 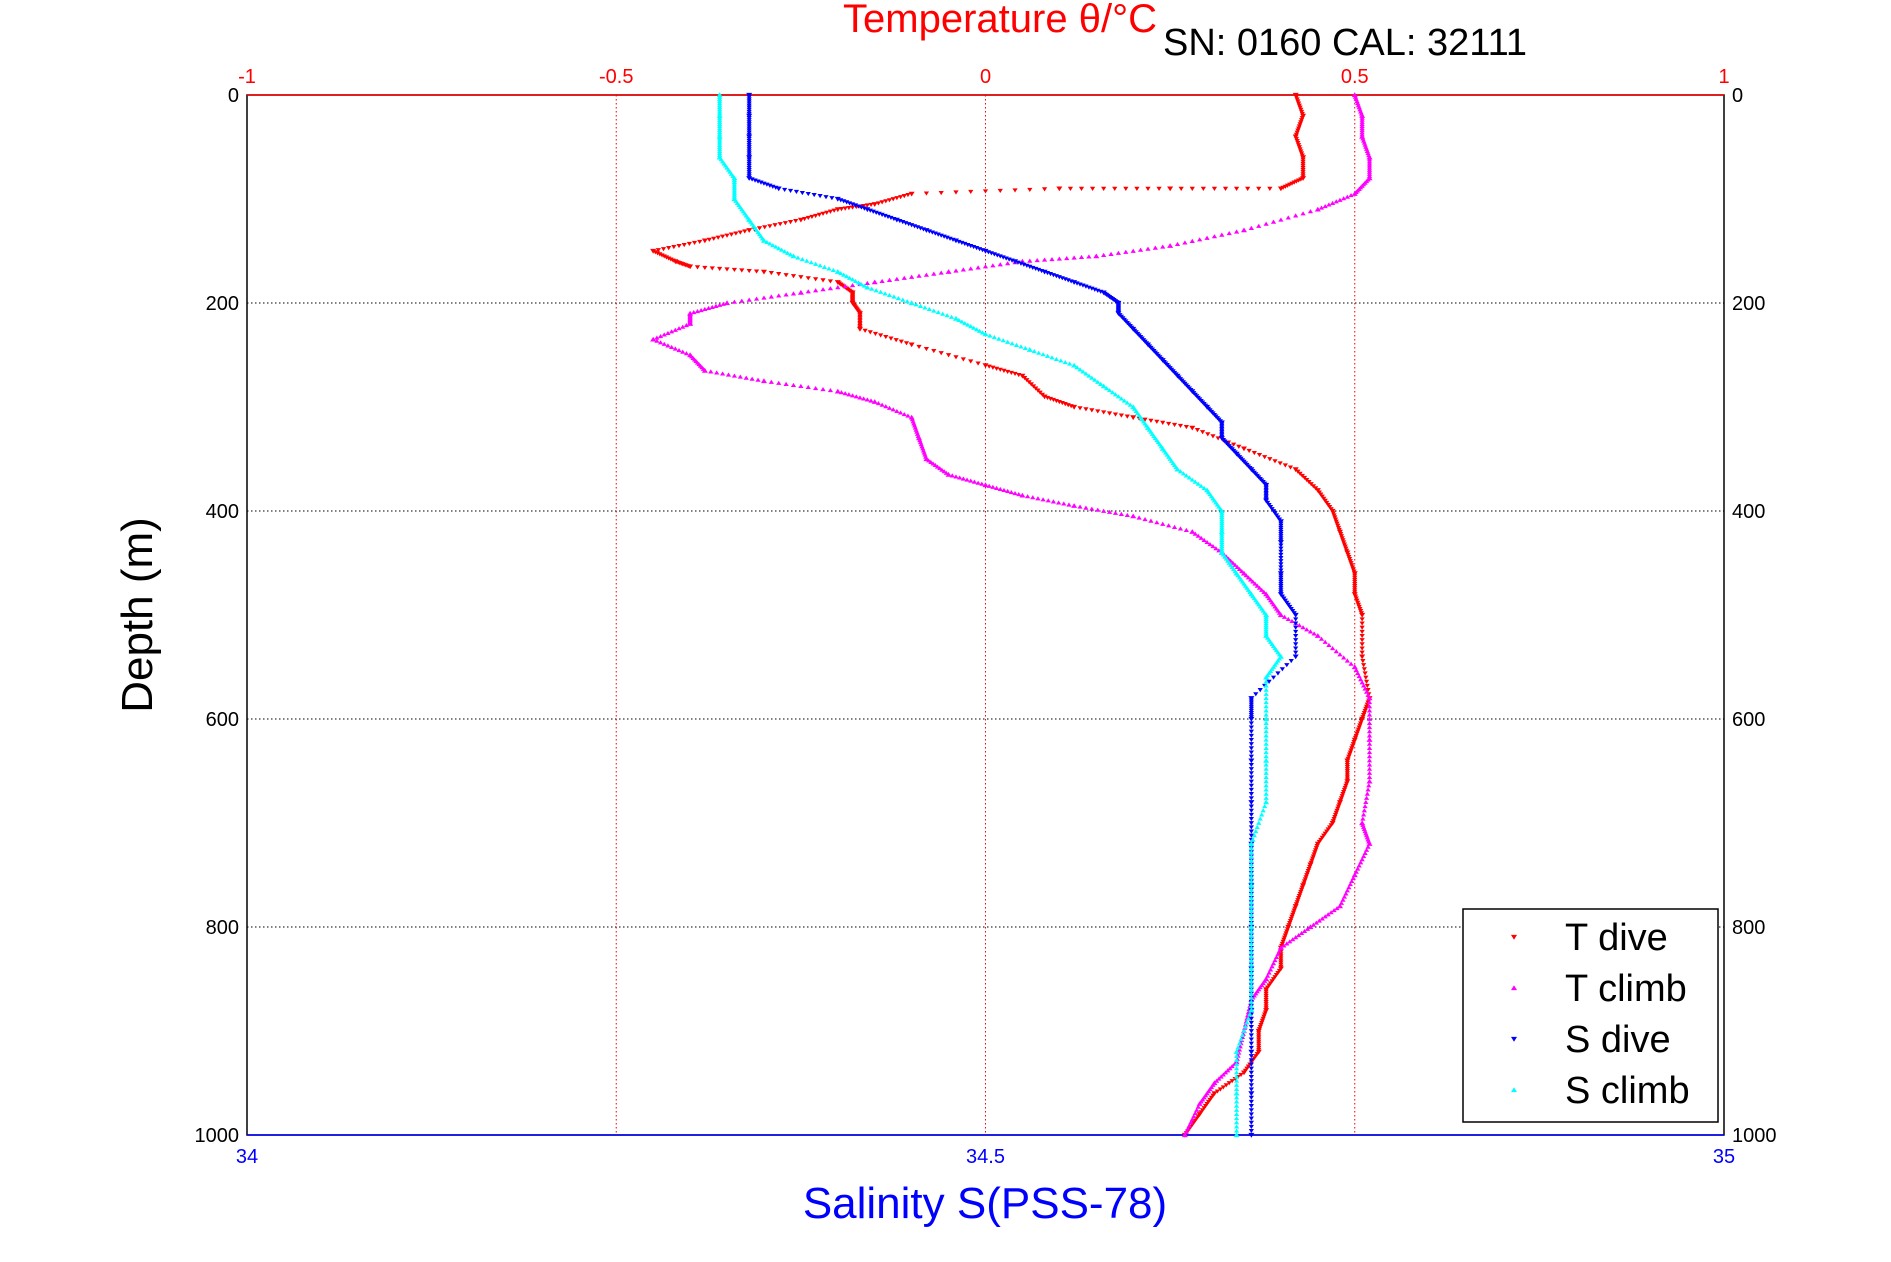 I want to click on legend-label: S climb, so click(x=1627, y=1091).